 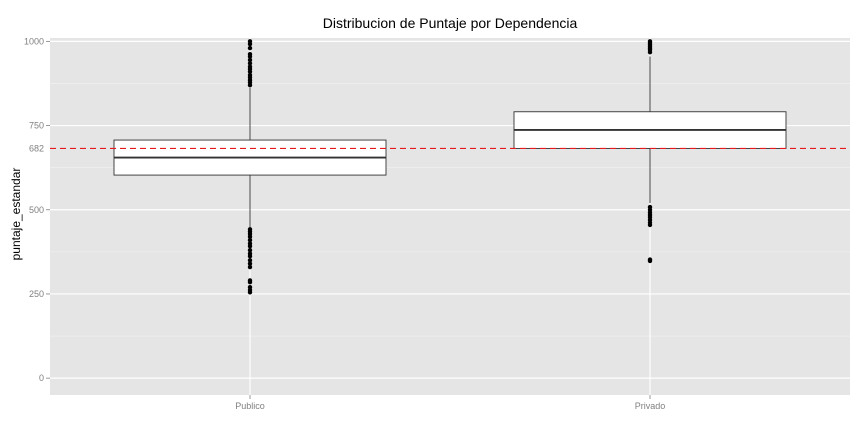 What do you see at coordinates (36, 126) in the screenshot?
I see `y-tick-label: 750` at bounding box center [36, 126].